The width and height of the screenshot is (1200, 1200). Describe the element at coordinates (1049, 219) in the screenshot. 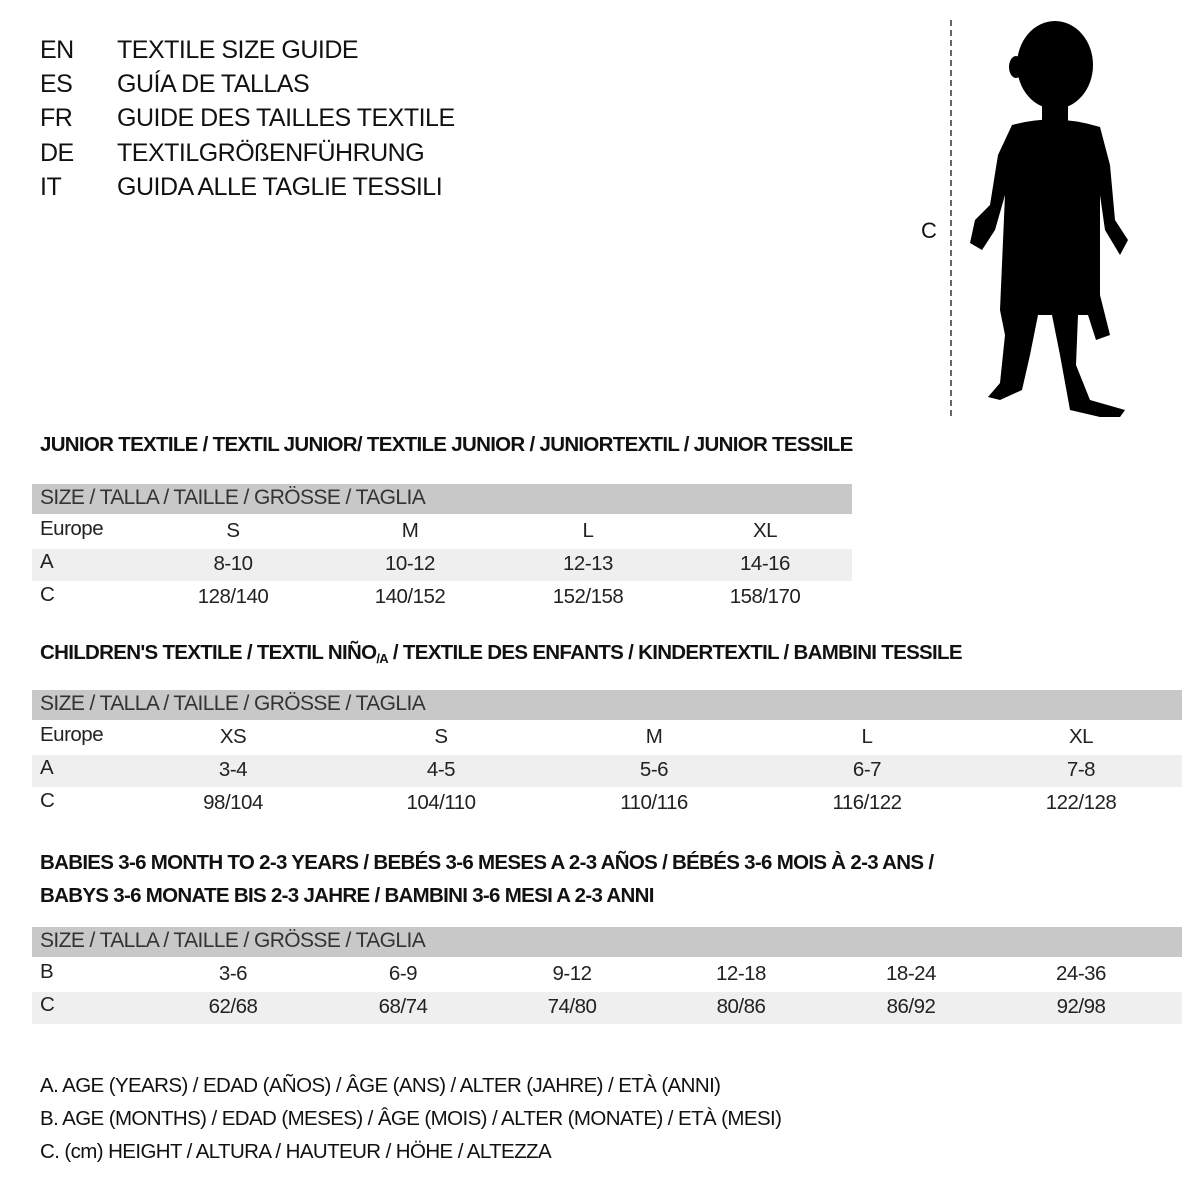

I see `child-silhouette-icon` at that location.